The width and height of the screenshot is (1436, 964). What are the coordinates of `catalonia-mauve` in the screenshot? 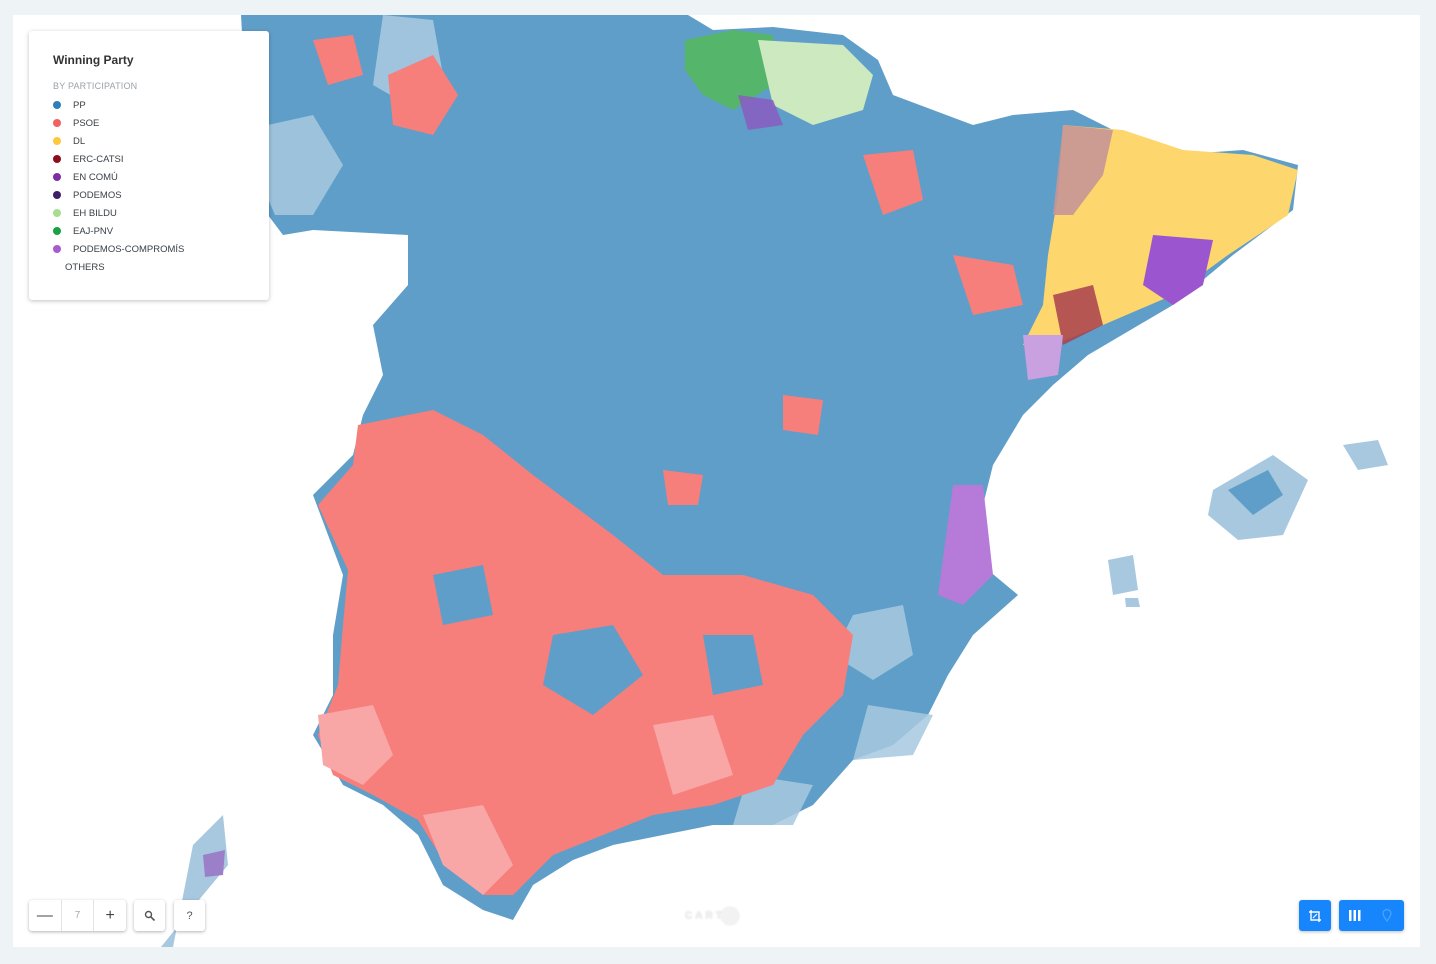 It's located at (1083, 170).